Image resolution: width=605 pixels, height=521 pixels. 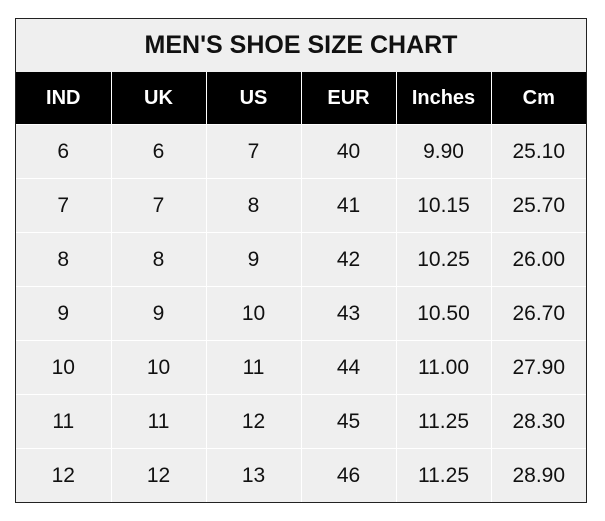 What do you see at coordinates (301, 45) in the screenshot?
I see `chart-title: MEN'S SHOE SIZE CHART` at bounding box center [301, 45].